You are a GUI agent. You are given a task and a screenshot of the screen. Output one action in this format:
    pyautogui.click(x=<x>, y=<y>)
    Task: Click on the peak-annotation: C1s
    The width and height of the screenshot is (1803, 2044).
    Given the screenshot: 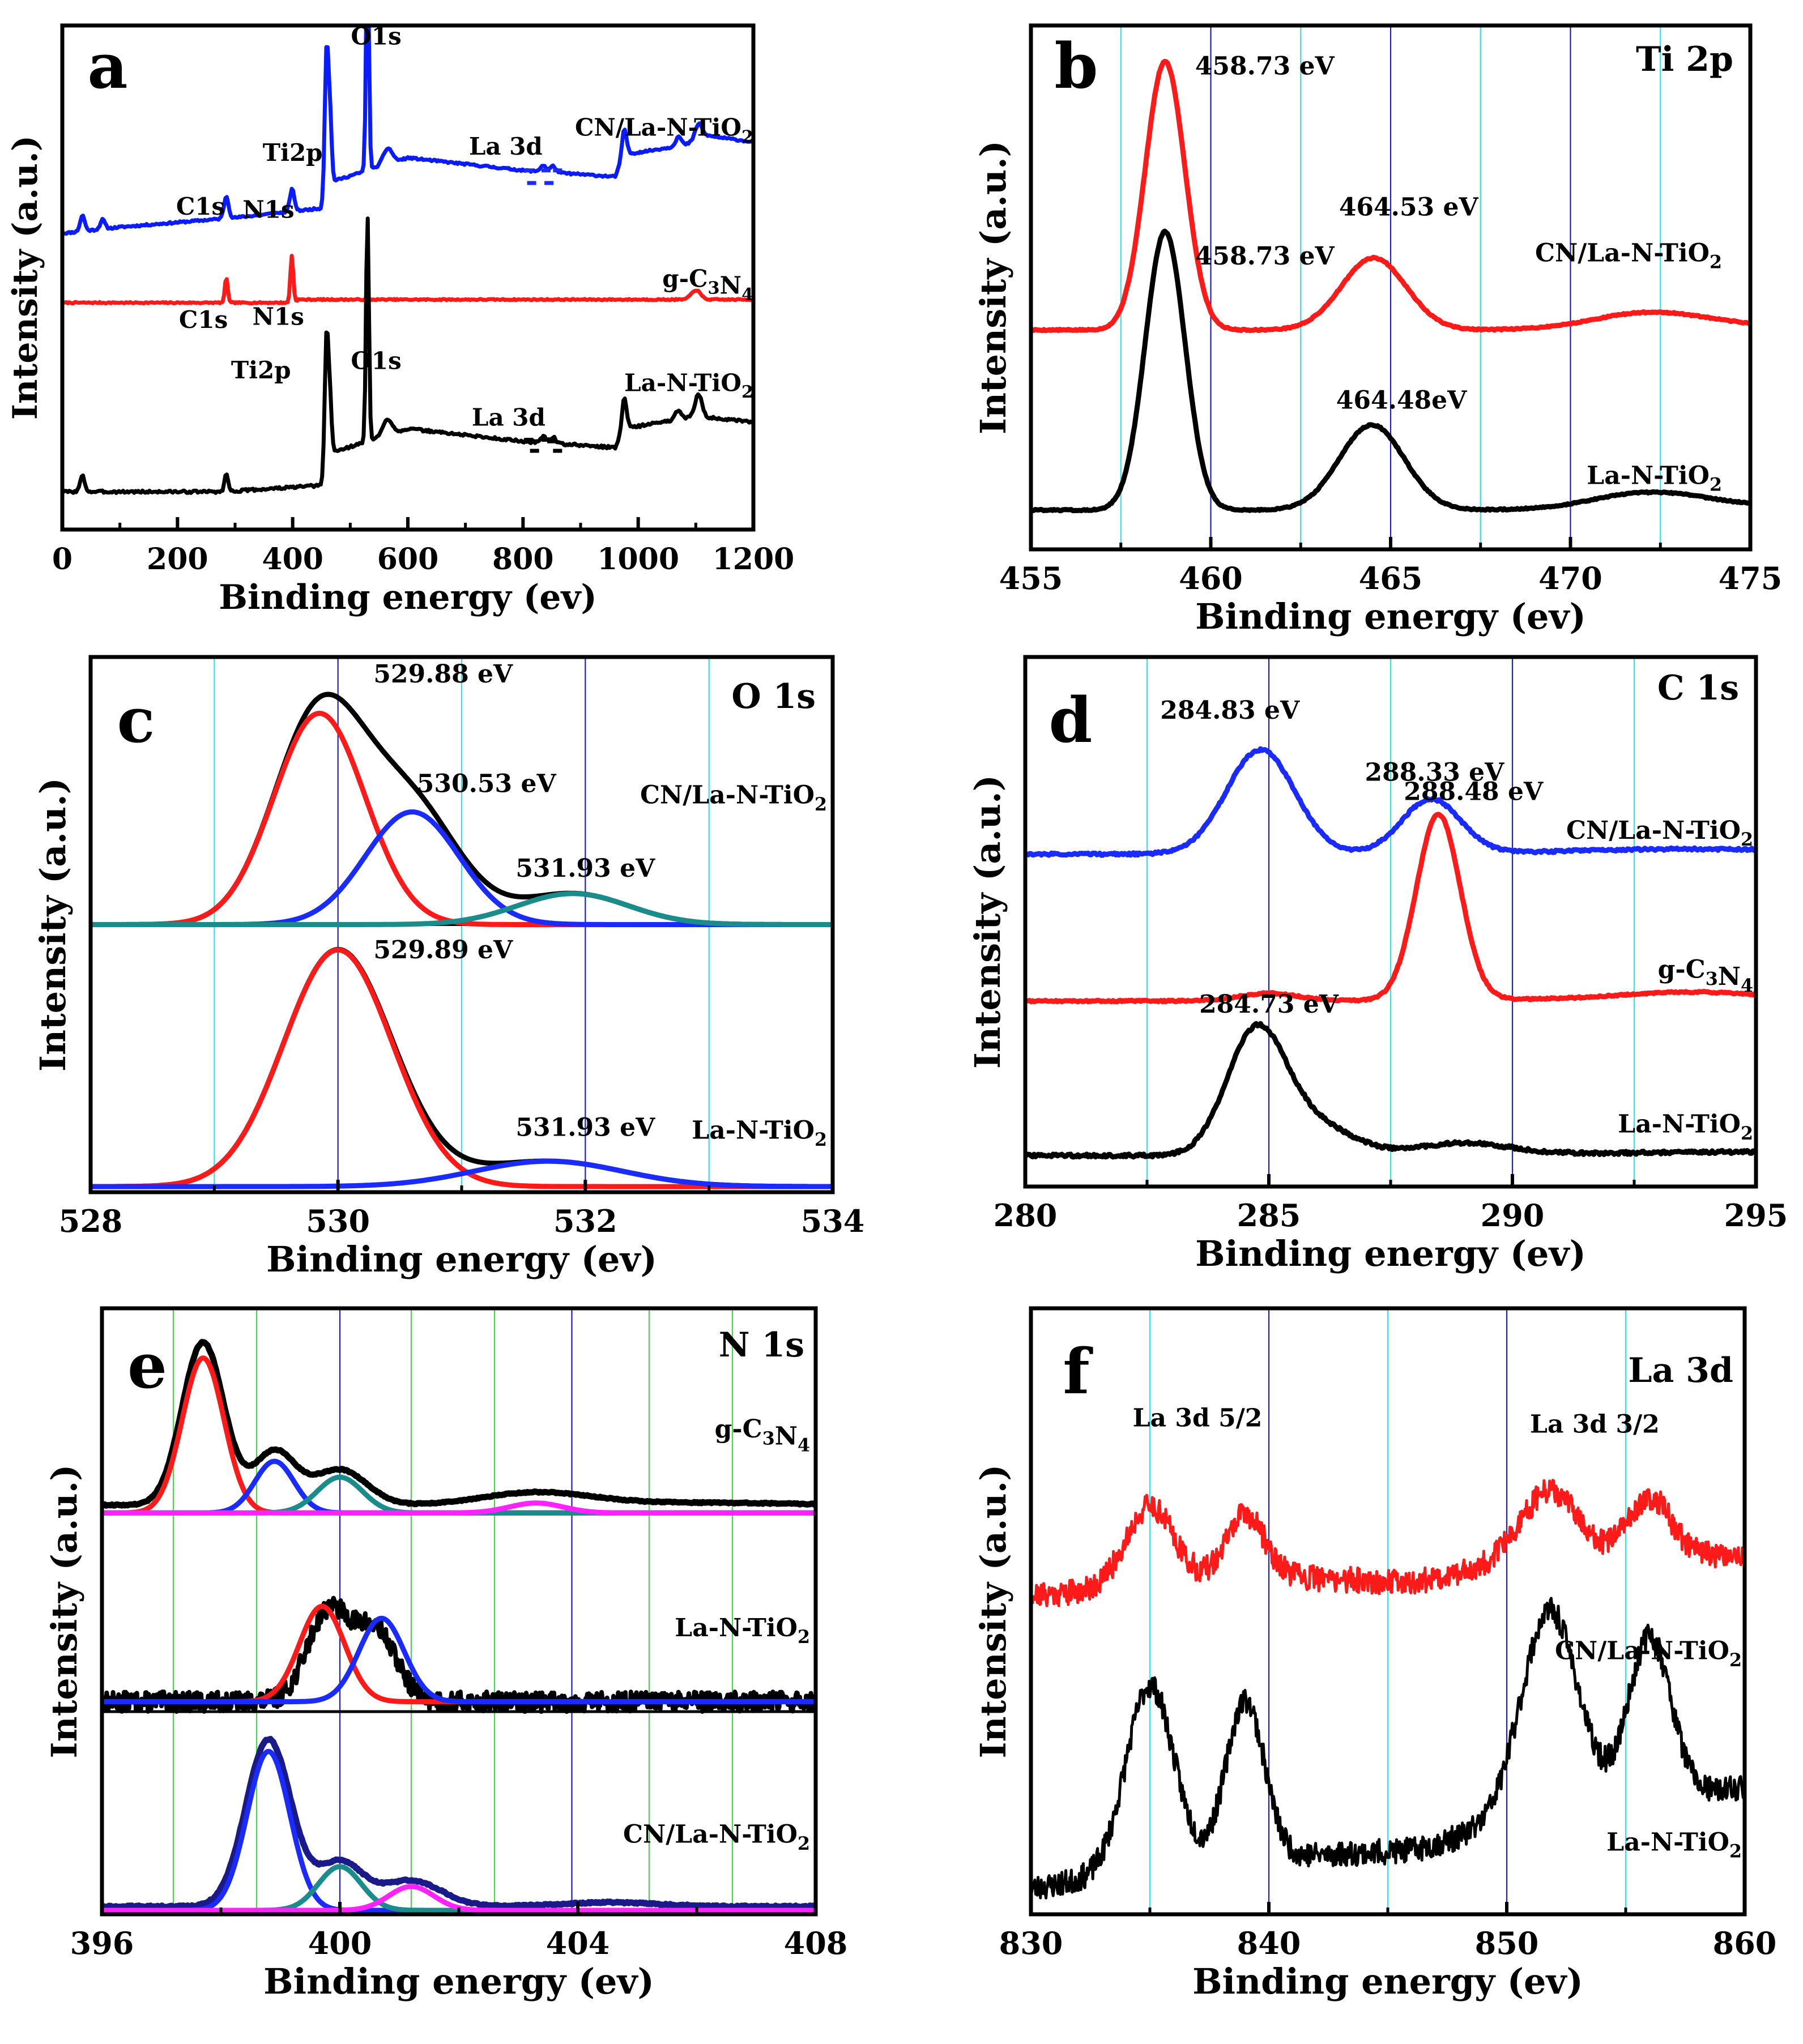 What is the action you would take?
    pyautogui.click(x=203, y=320)
    